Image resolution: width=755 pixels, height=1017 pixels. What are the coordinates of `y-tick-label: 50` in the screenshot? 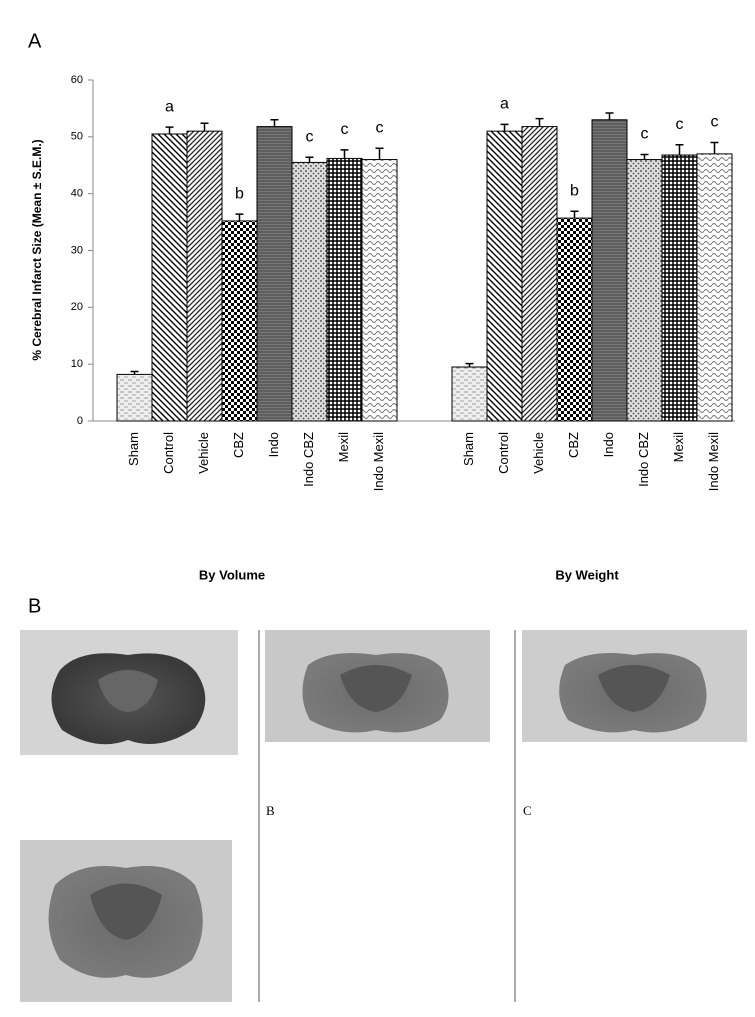 It's located at (77, 137).